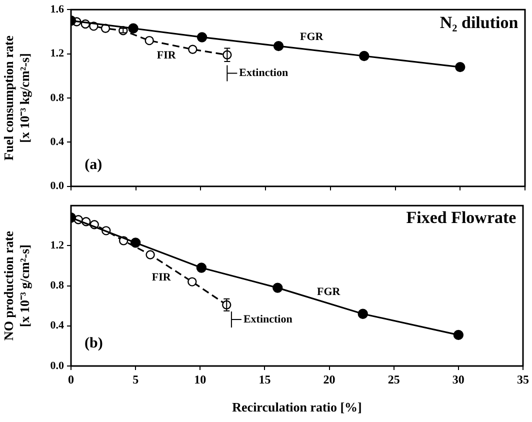 The width and height of the screenshot is (532, 422). I want to click on x-tick-label: 20, so click(329, 379).